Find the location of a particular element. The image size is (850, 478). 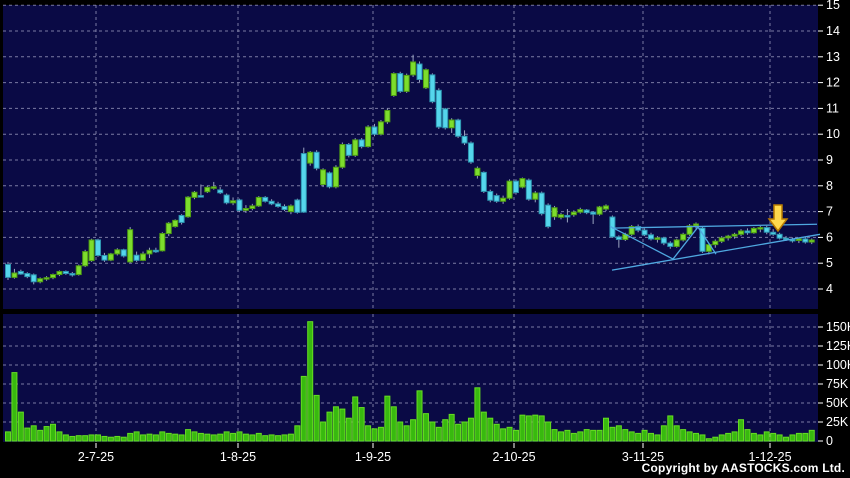

date-label: 1-12-25 is located at coordinates (769, 457).